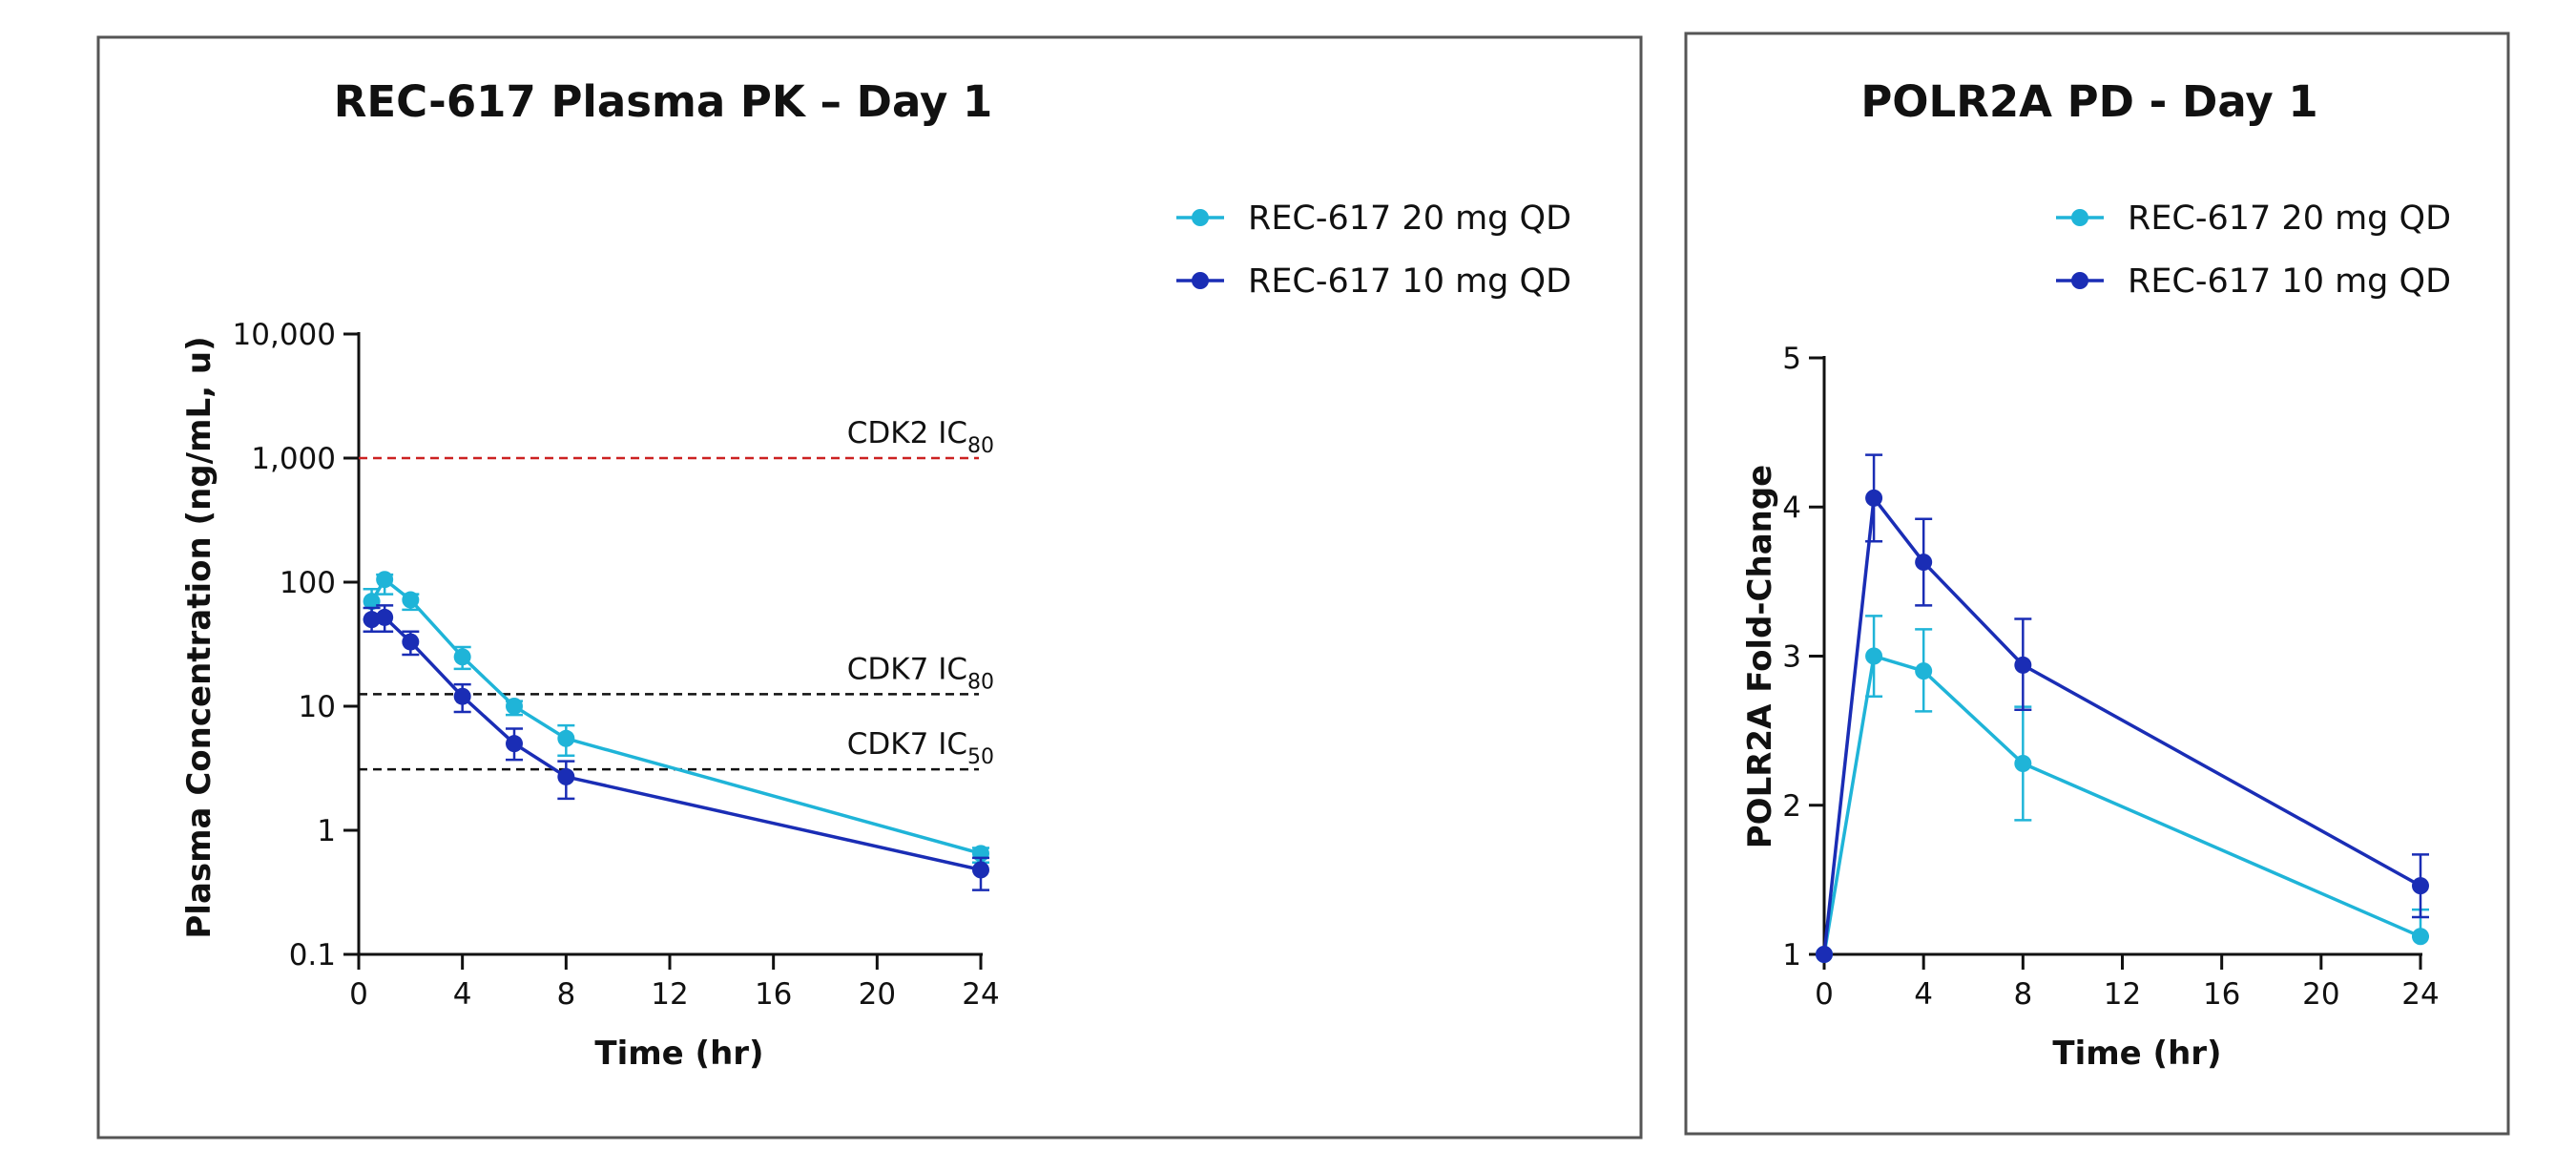 This screenshot has height=1171, width=2576. Describe the element at coordinates (1791, 657) in the screenshot. I see `y-tick-label: 3` at that location.